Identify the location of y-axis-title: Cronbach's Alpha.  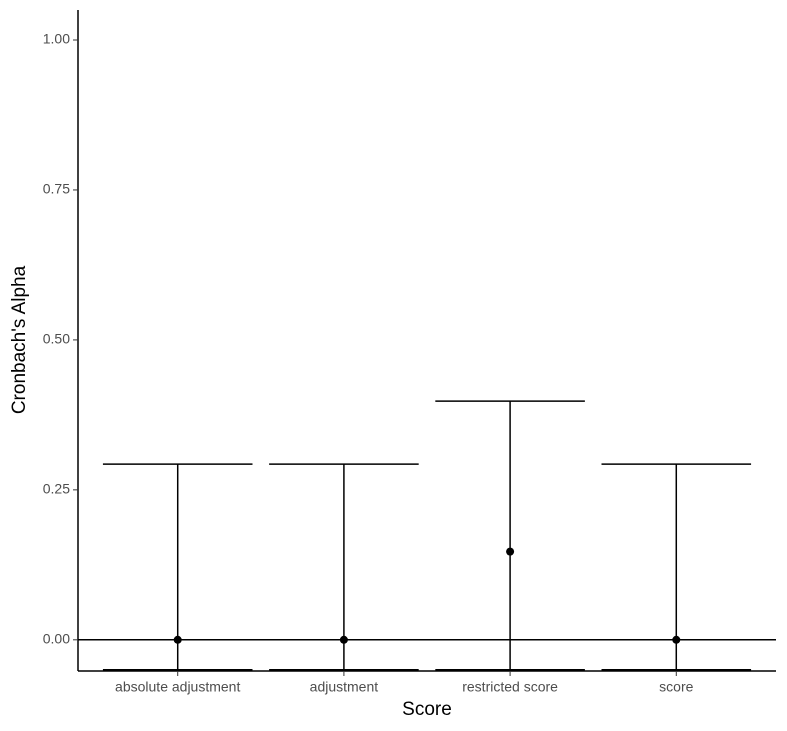
(19, 339).